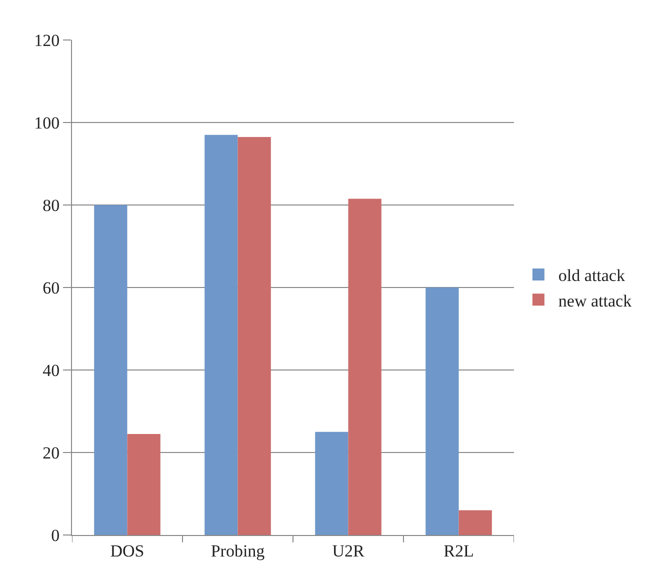  Describe the element at coordinates (51, 452) in the screenshot. I see `y-tick-label: 20` at that location.